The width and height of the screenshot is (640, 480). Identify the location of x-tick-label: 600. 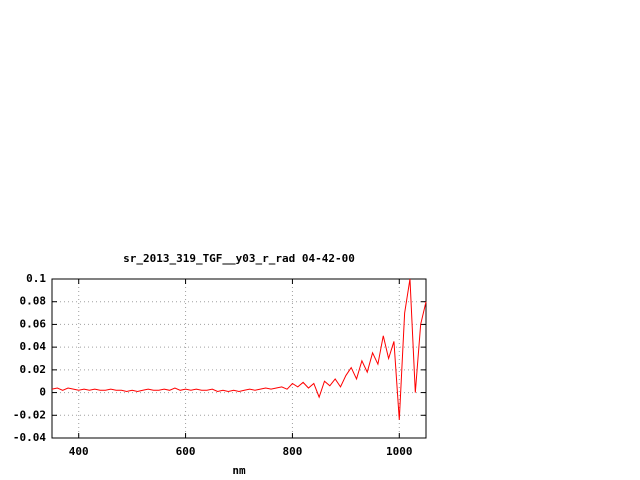
(186, 451).